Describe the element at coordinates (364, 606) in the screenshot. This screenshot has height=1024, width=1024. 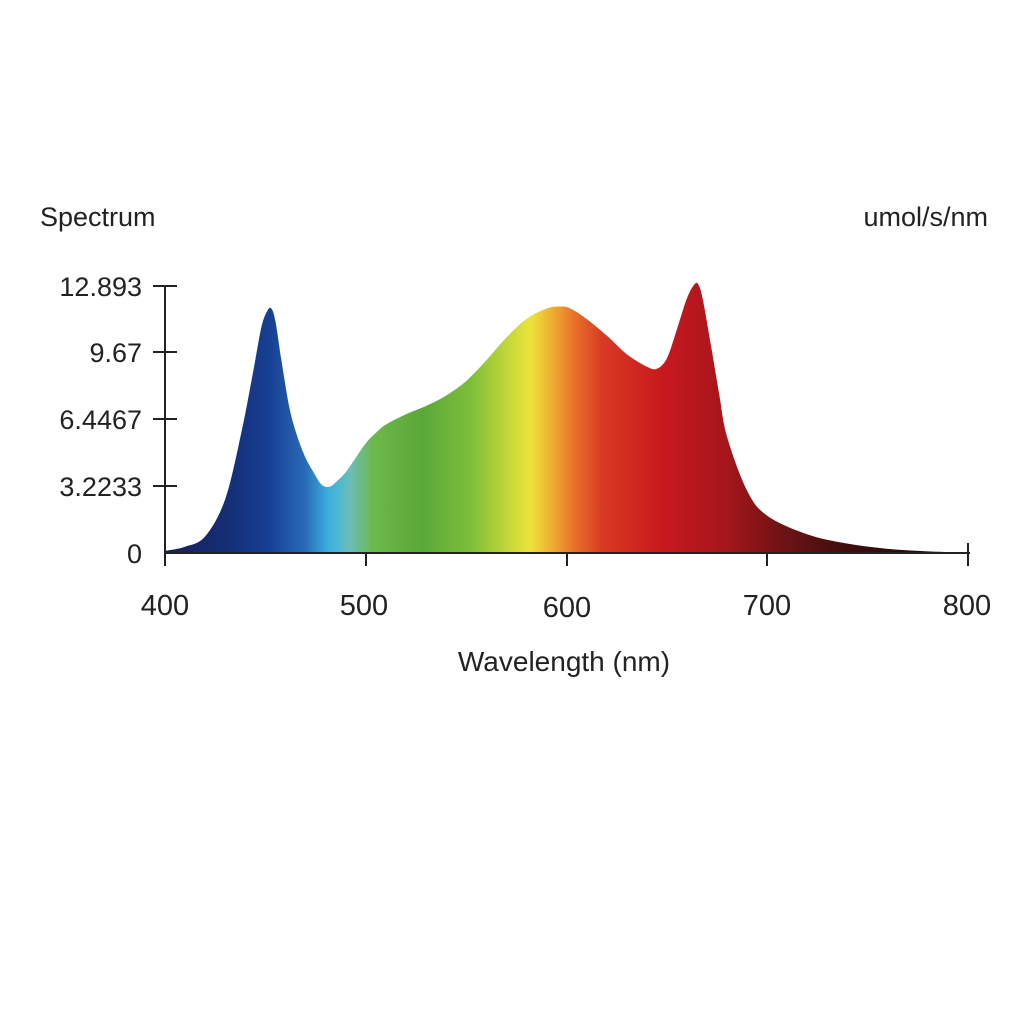
I see `x-tick-label: 500` at that location.